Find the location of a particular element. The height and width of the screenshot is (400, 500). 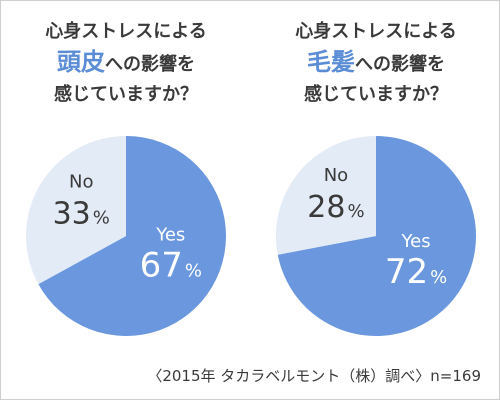

chart-title: 心身ストレスによる 頭皮への影響を 感じていますか？ is located at coordinates (126, 63).